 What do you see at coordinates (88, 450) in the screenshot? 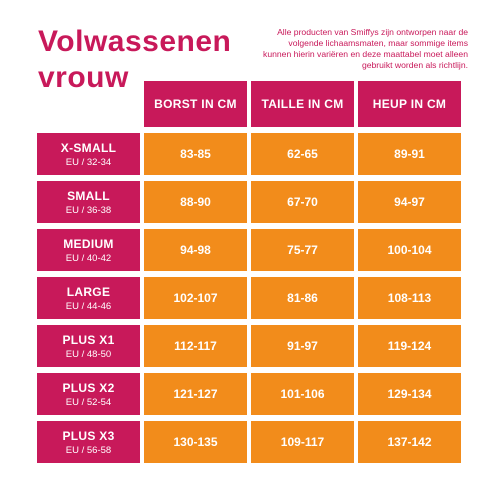
I see `eu-size: EU / 56-58` at bounding box center [88, 450].